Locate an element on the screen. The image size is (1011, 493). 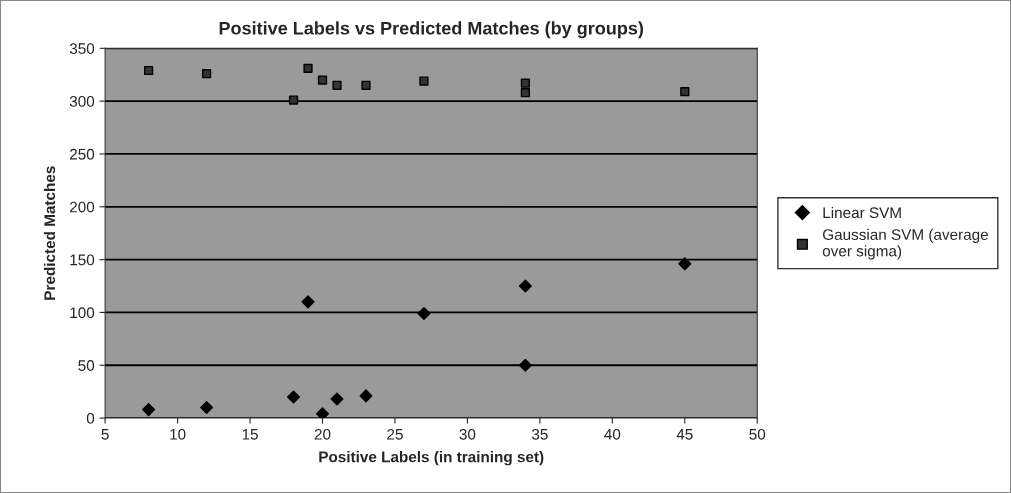
legend-label: Linear SVM is located at coordinates (862, 212).